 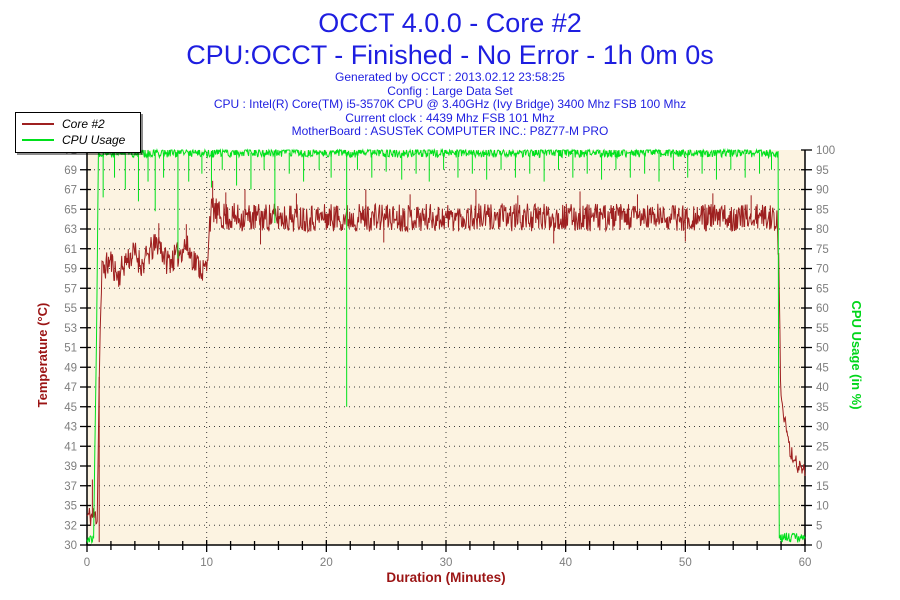 I want to click on y-left-tick-label: 51, so click(x=70, y=349).